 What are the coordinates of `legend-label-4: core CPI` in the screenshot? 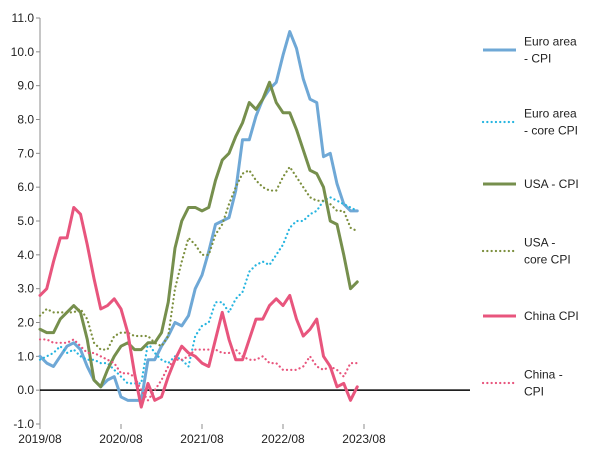 It's located at (547, 260).